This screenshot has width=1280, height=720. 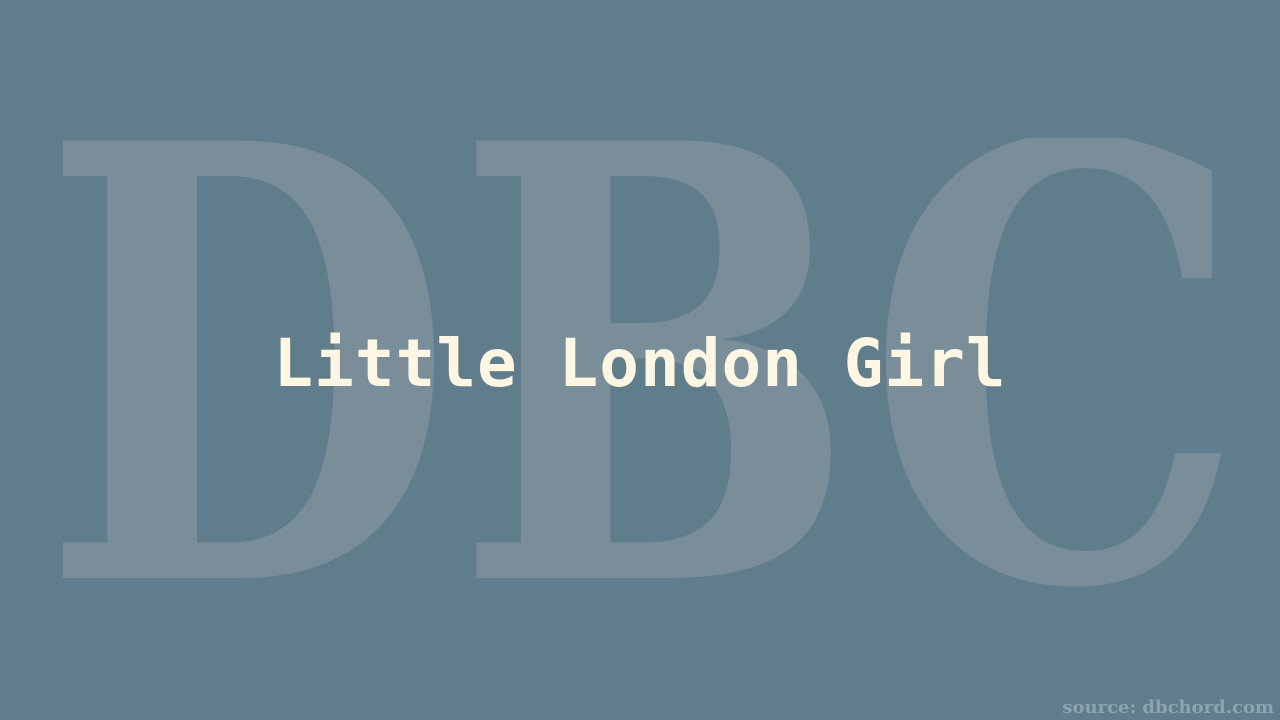 I want to click on song-title: Little London Girl, so click(x=640, y=363).